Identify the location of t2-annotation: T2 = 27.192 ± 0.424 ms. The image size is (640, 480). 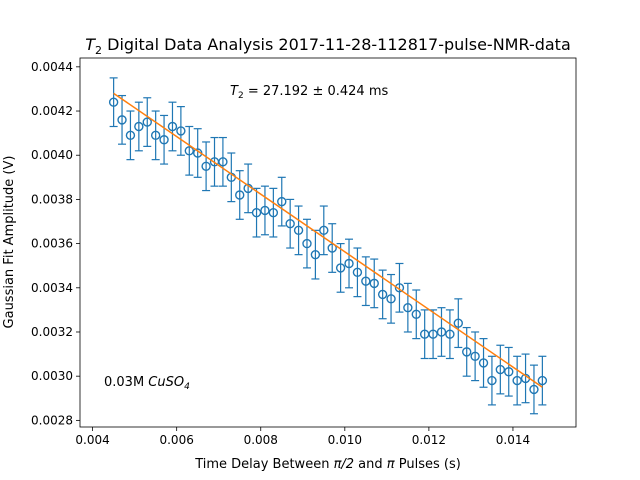
(309, 92).